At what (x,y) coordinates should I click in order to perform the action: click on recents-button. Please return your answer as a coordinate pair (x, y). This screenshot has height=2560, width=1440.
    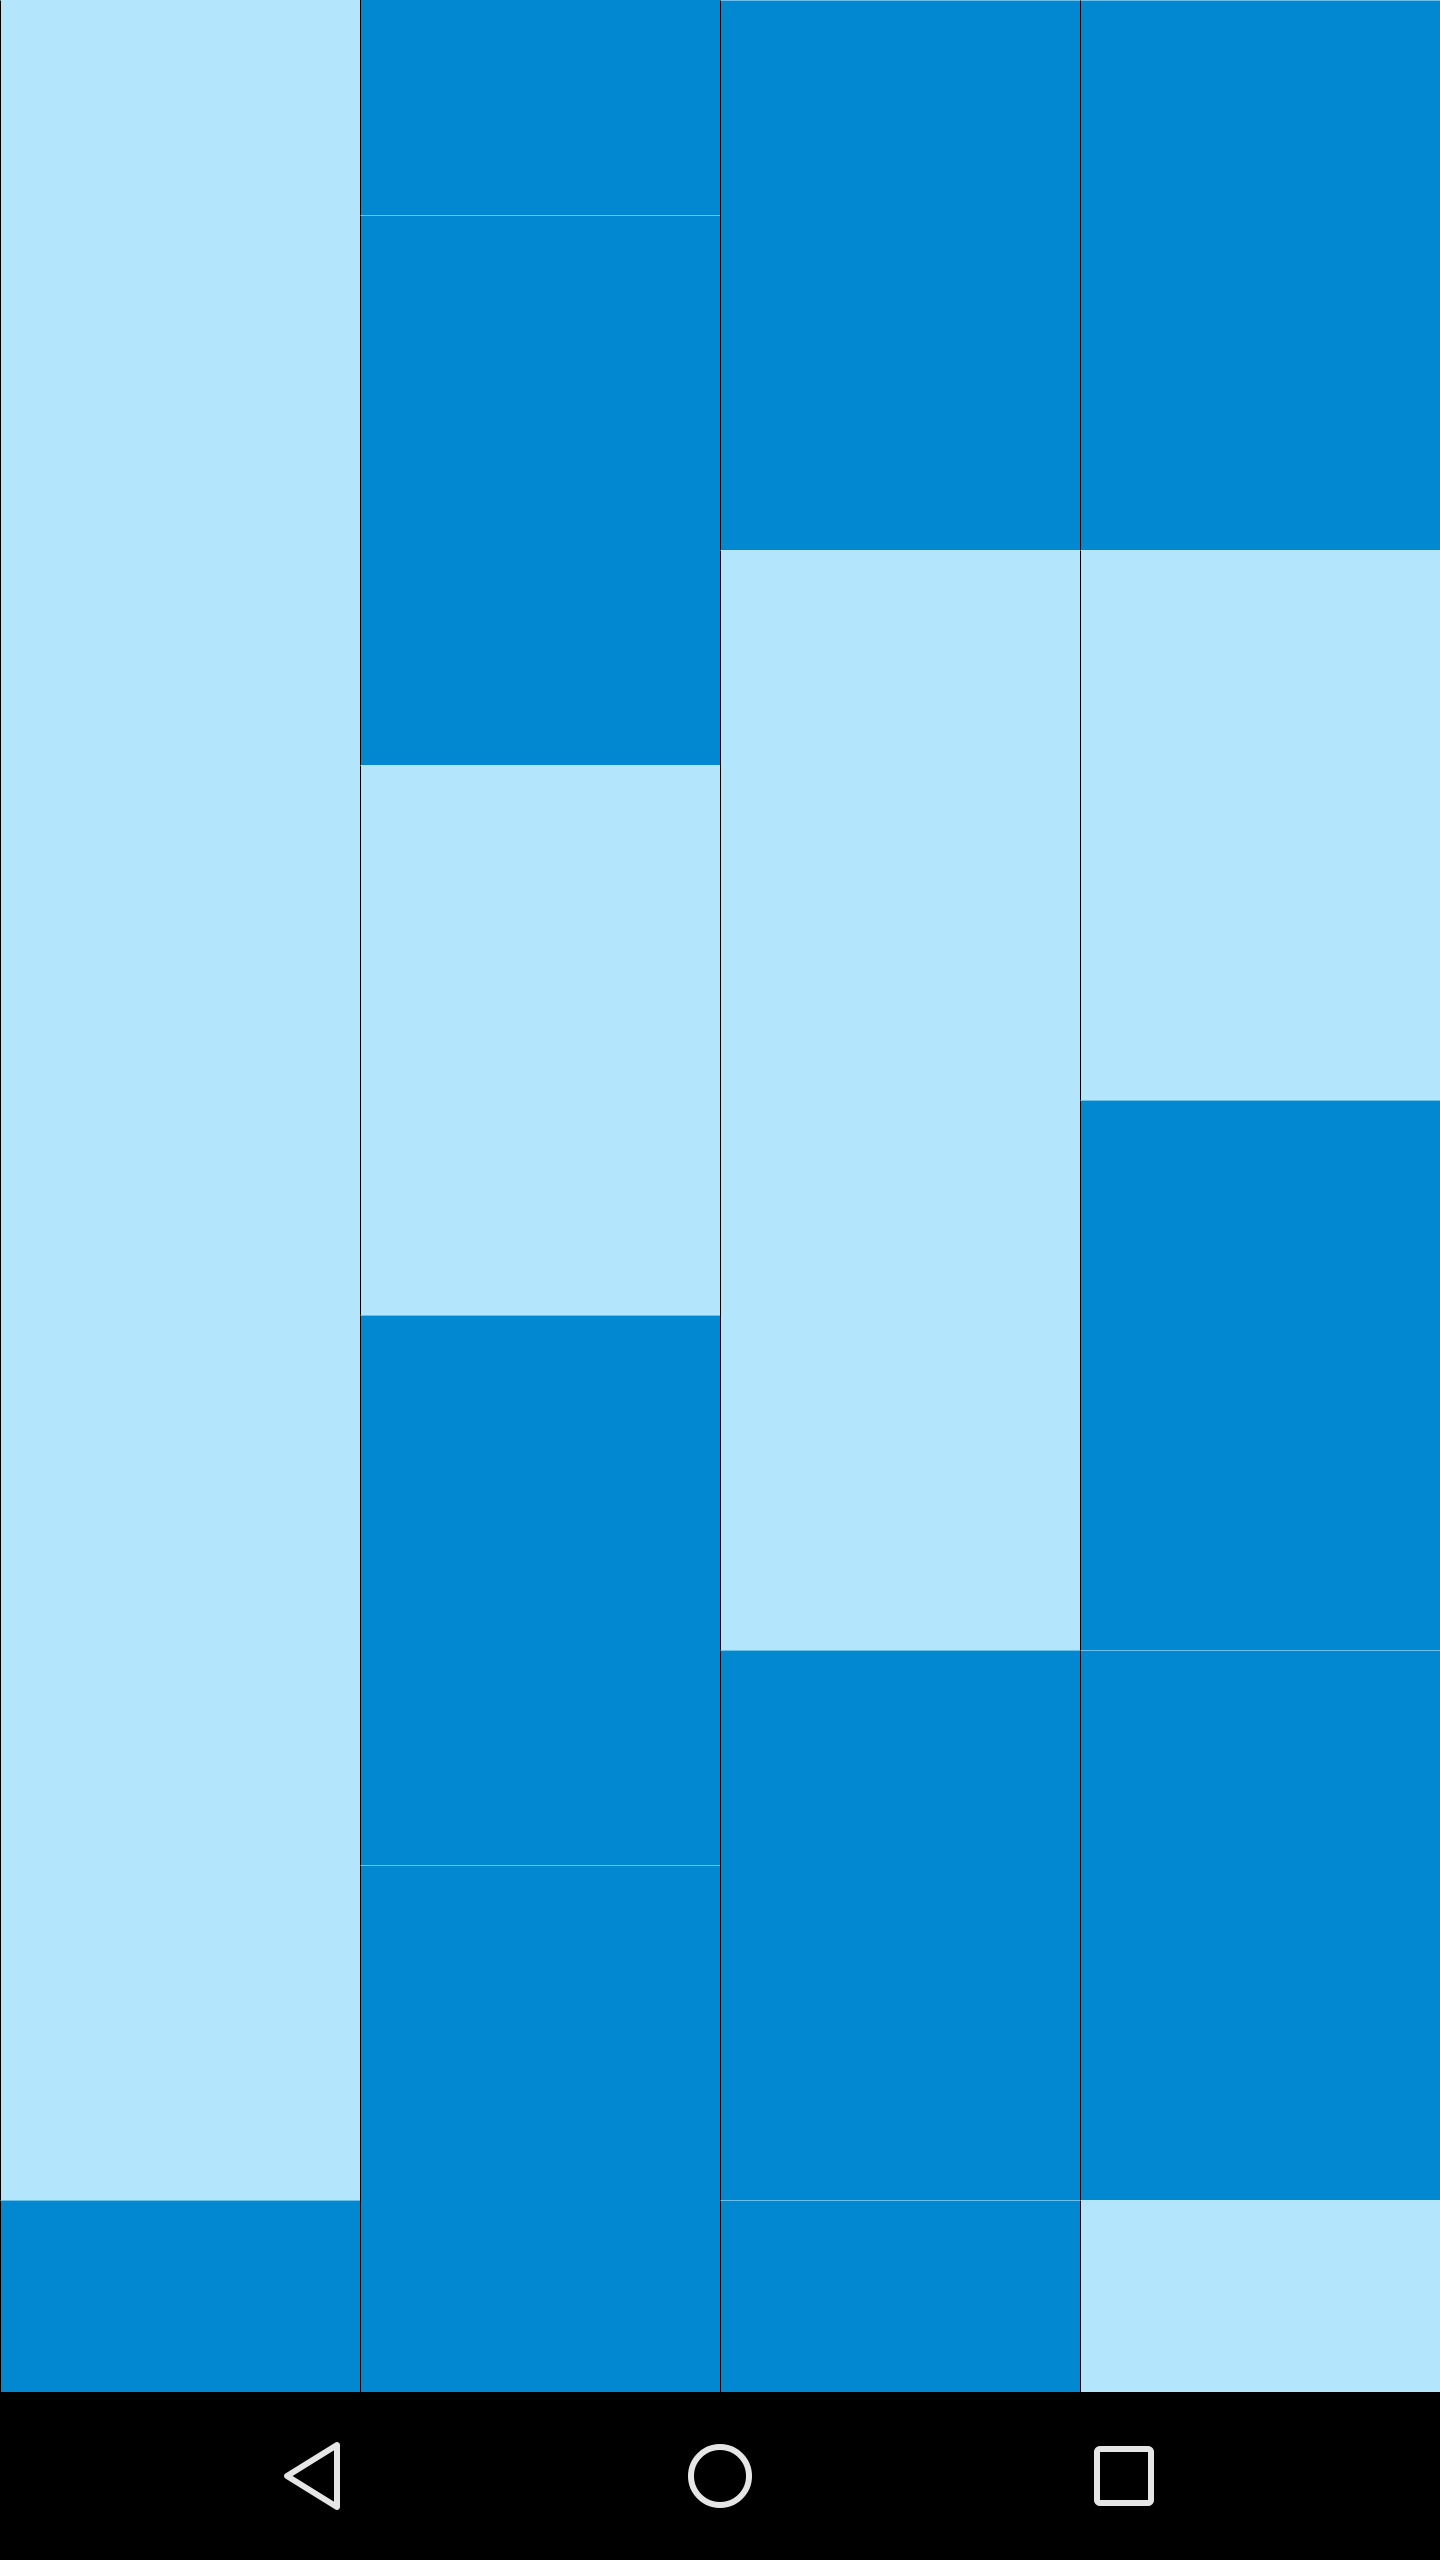
    Looking at the image, I should click on (1124, 2476).